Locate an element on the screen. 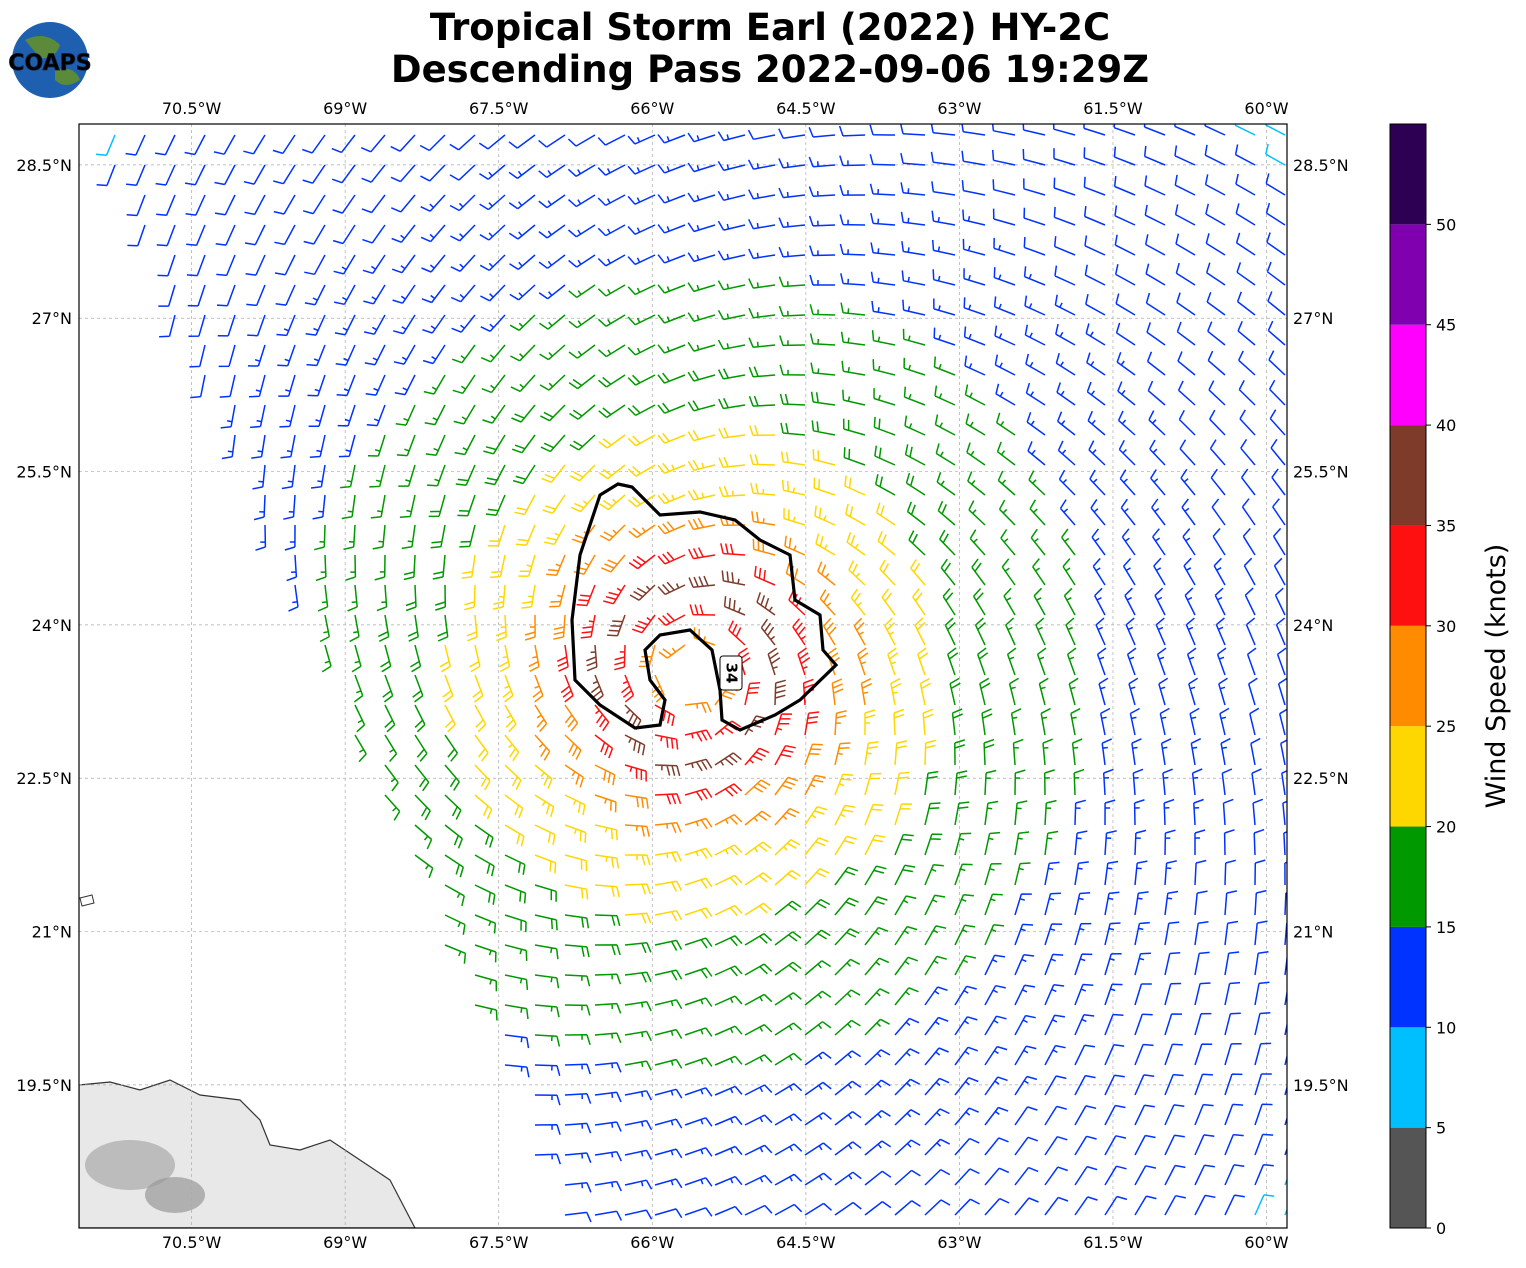  colorbar-tick-label: 25 is located at coordinates (1446, 726).